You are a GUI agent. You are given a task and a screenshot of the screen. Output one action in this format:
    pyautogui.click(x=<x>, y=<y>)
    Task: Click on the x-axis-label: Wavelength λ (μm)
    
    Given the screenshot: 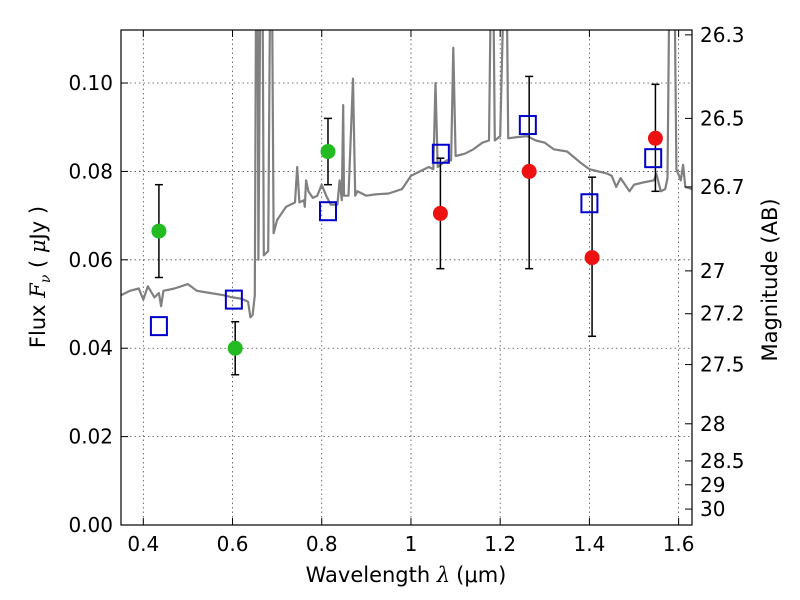 What is the action you would take?
    pyautogui.click(x=406, y=575)
    